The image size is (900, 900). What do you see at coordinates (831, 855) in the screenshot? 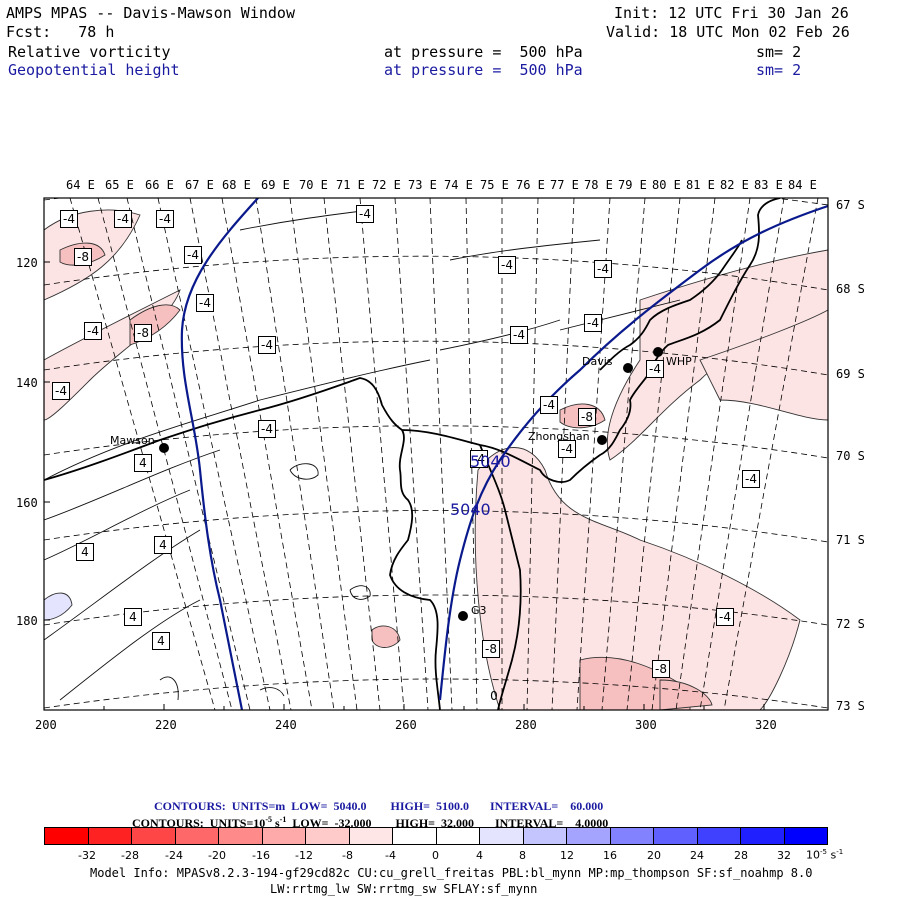
I see `colorbar-unit-s: s` at bounding box center [831, 855].